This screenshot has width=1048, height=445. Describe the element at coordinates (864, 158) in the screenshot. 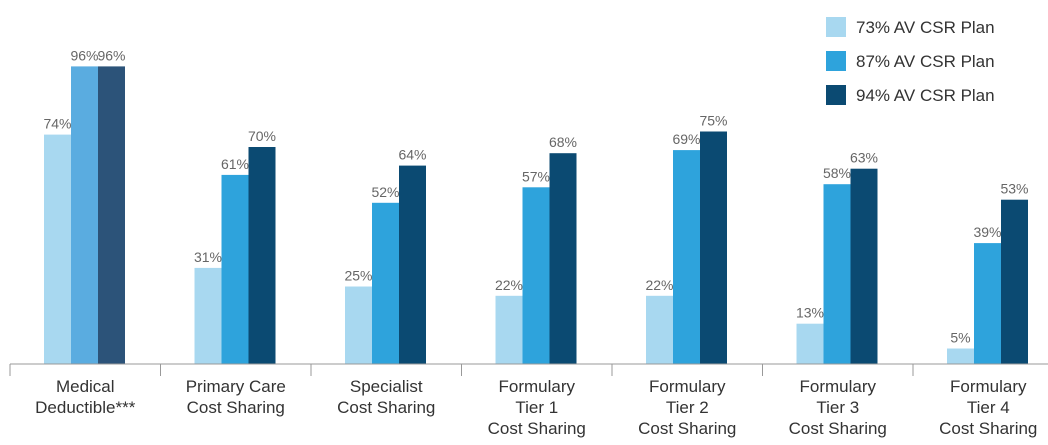

I see `value-label: 63%` at that location.